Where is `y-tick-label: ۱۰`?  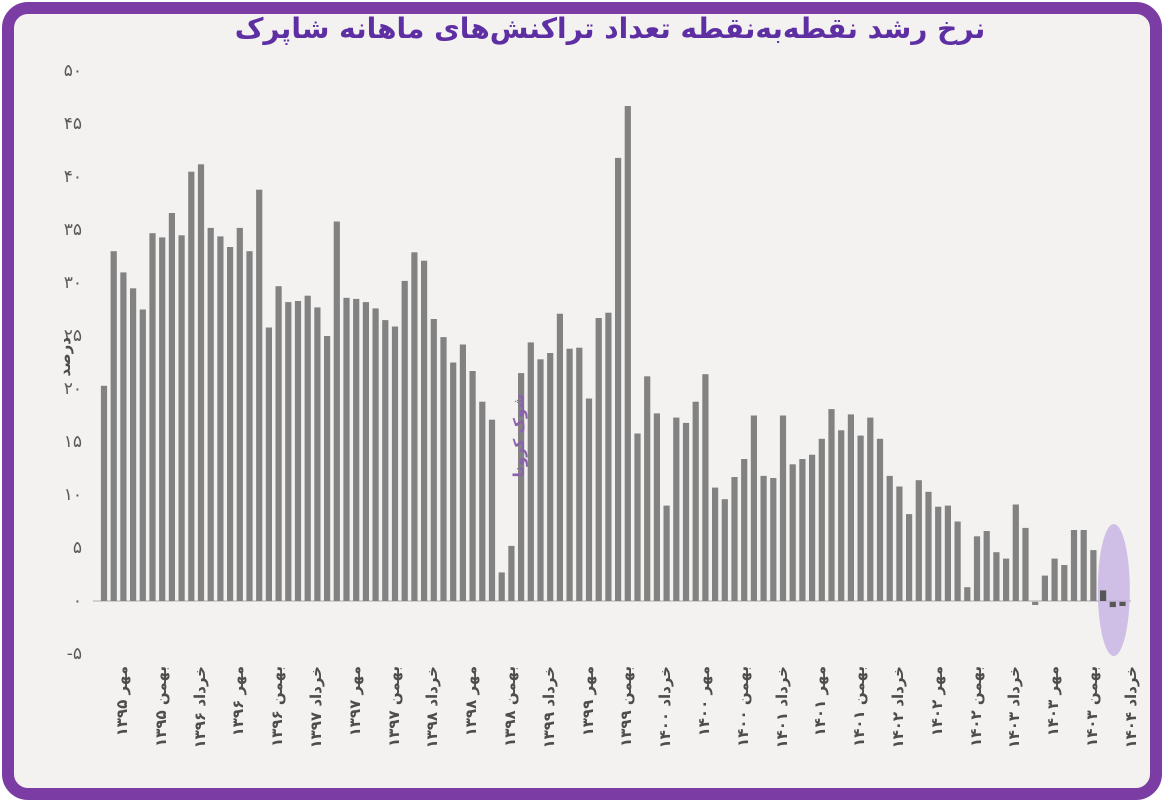
y-tick-label: ۱۰ is located at coordinates (72, 495).